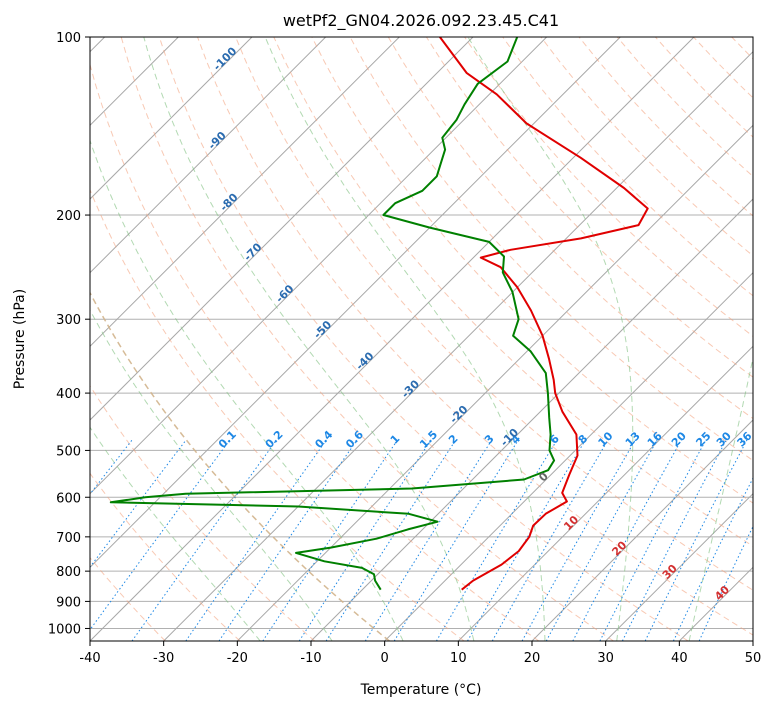 Image resolution: width=775 pixels, height=708 pixels. I want to click on y-tick-label: 400, so click(68, 394).